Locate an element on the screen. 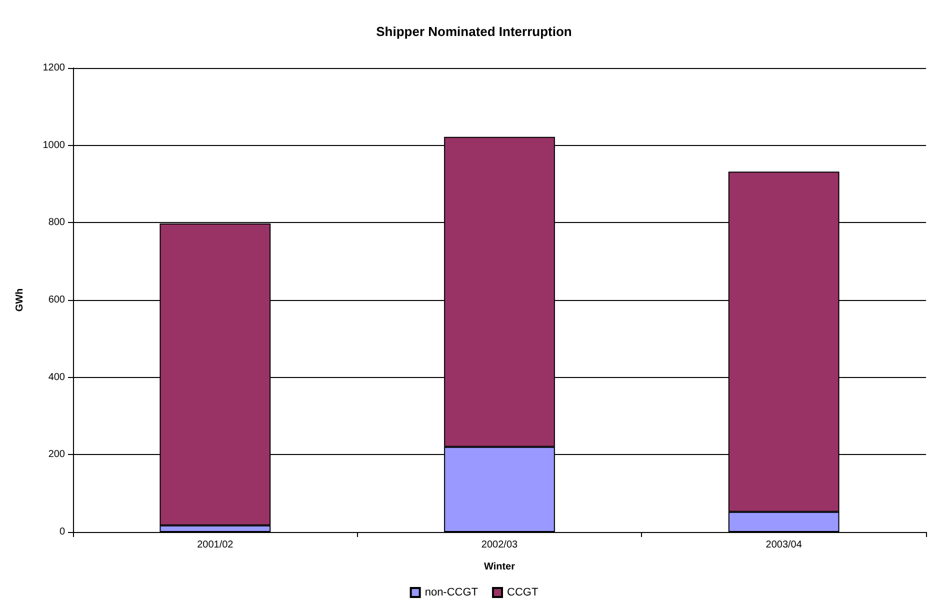  y-tick-label: 0 is located at coordinates (62, 532).